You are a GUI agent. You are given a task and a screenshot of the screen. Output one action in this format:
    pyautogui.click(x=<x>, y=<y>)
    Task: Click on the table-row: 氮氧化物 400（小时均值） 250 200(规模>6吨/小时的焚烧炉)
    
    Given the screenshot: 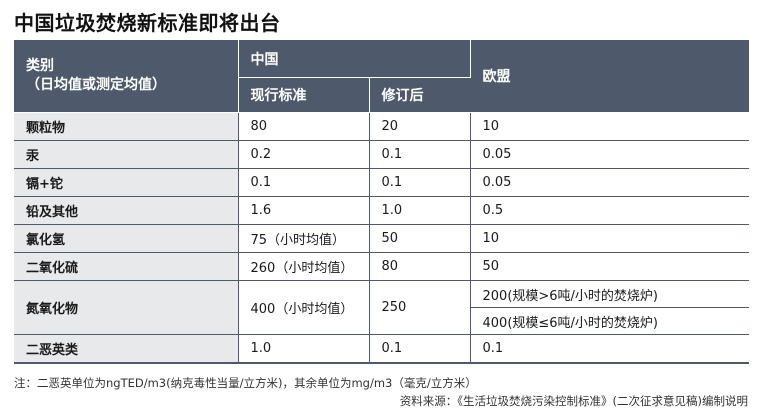 What is the action you would take?
    pyautogui.click(x=381, y=307)
    